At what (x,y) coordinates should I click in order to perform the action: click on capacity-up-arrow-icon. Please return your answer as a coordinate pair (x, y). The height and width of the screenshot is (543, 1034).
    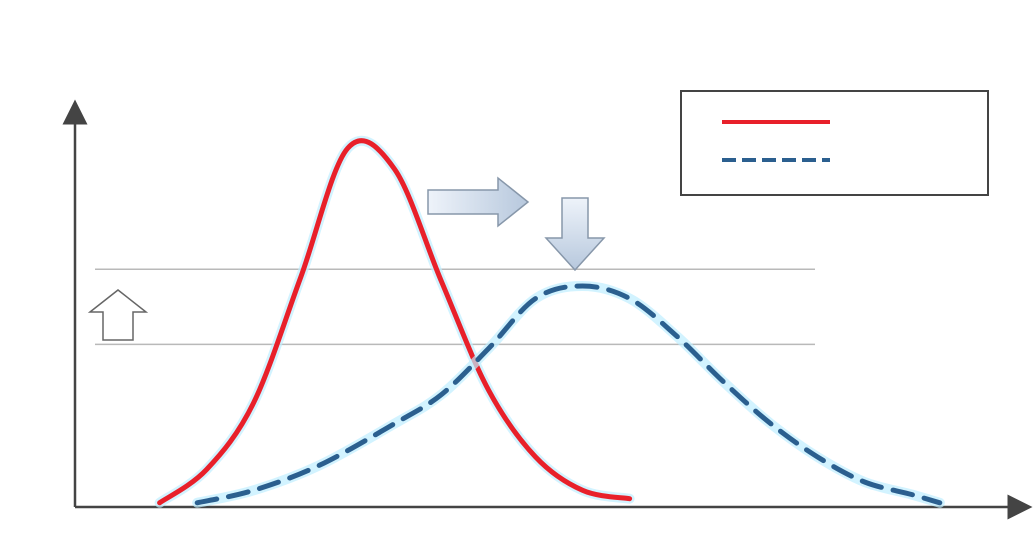
    Looking at the image, I should click on (118, 315).